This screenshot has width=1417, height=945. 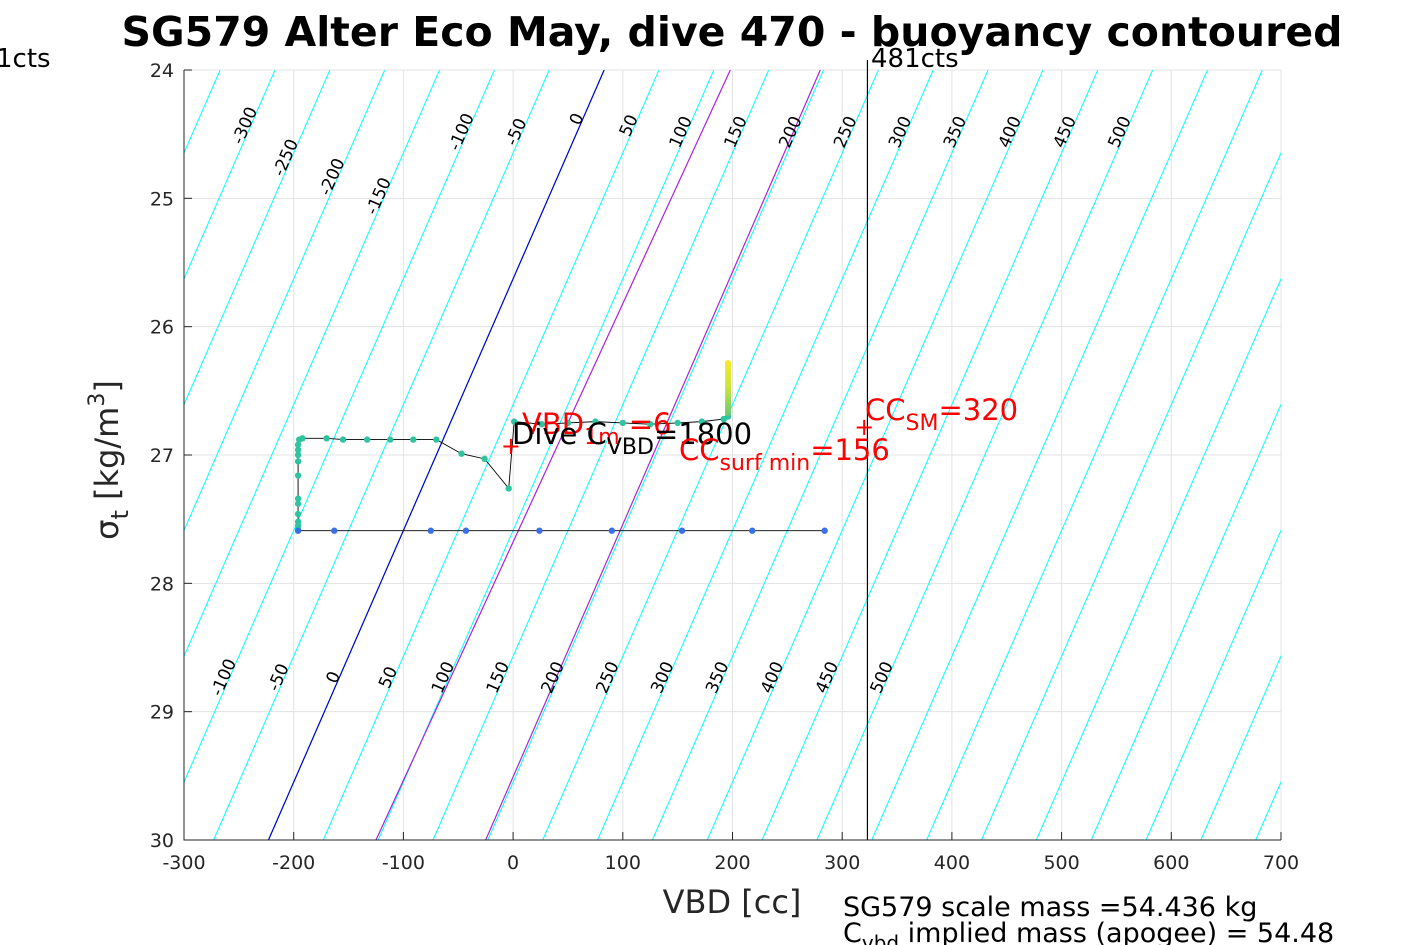 I want to click on y-tick-label: 26, so click(x=162, y=328).